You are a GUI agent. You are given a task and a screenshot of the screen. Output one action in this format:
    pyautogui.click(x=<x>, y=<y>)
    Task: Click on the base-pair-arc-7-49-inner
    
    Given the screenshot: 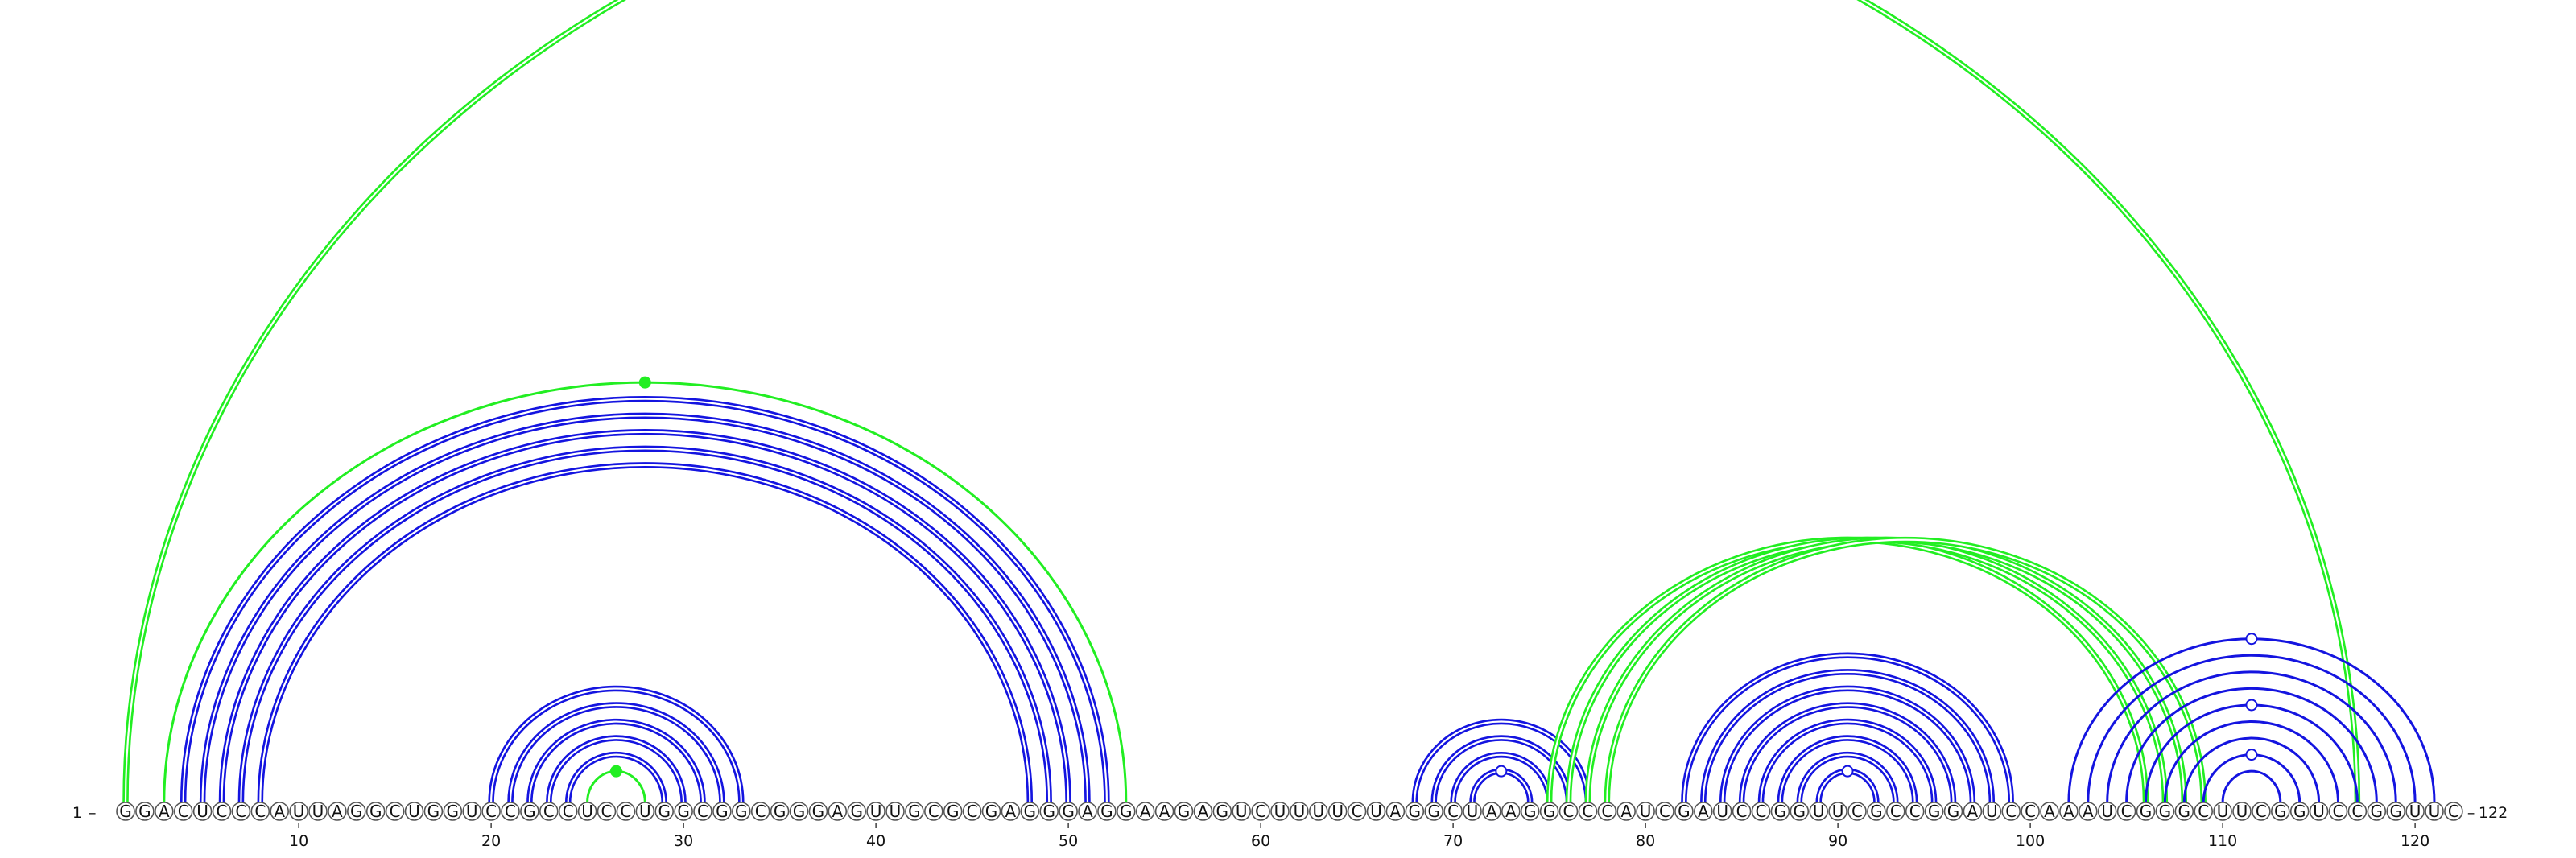 What is the action you would take?
    pyautogui.click(x=645, y=625)
    